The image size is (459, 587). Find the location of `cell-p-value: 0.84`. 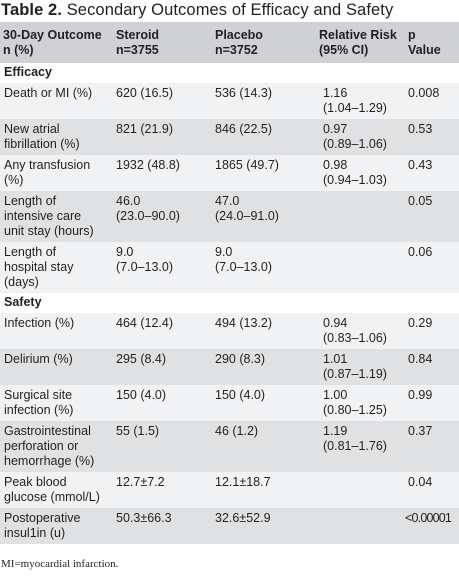

cell-p-value: 0.84 is located at coordinates (420, 359).